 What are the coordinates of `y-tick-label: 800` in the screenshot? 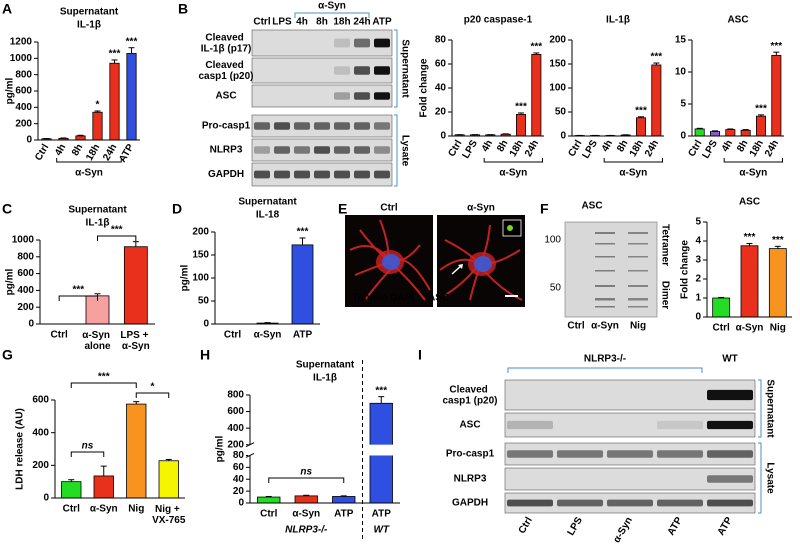 It's located at (235, 395).